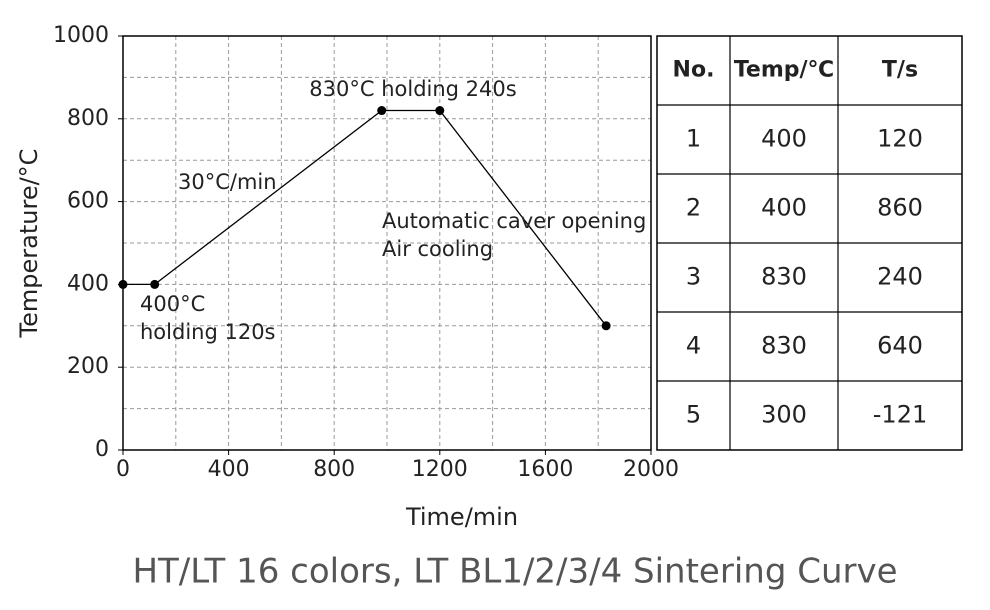  I want to click on y-tick-label: 400, so click(88, 283).